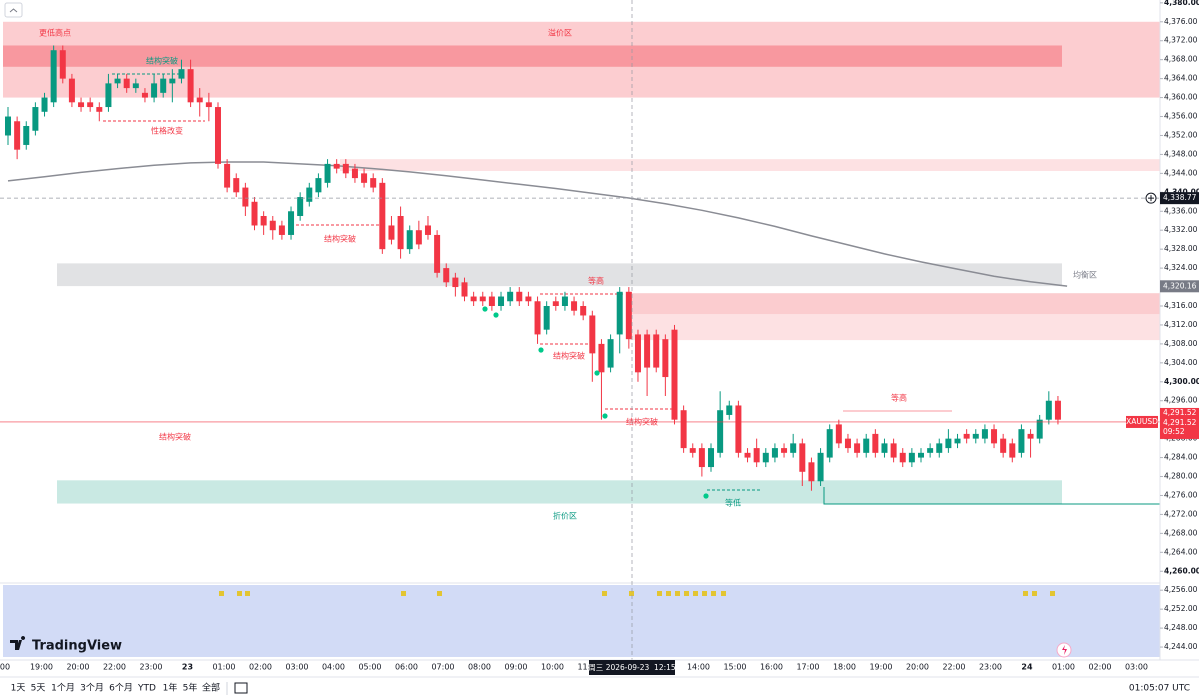  Describe the element at coordinates (121, 688) in the screenshot. I see `range-button: 6个月` at that location.